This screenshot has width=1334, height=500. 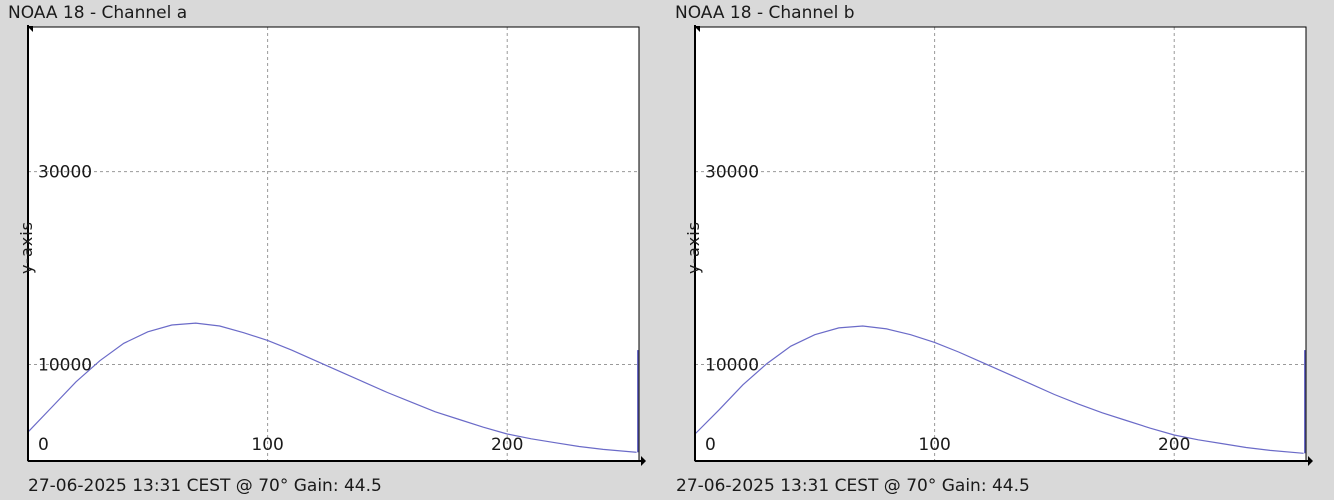 What do you see at coordinates (765, 13) in the screenshot?
I see `chart-title: NOAA 18 - Channel b` at bounding box center [765, 13].